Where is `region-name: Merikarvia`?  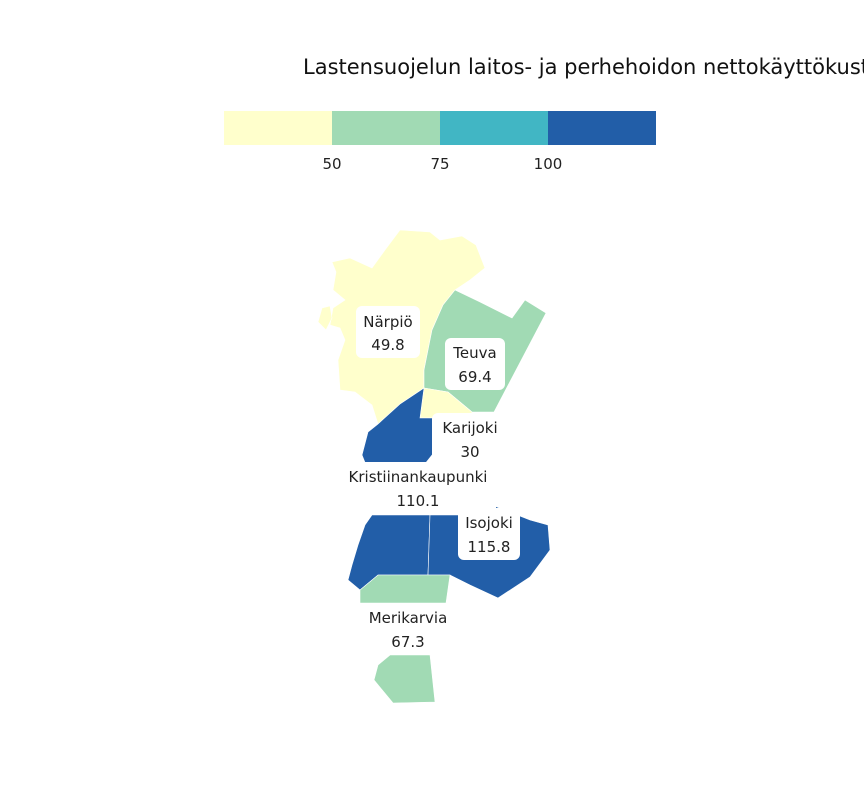
region-name: Merikarvia is located at coordinates (408, 618).